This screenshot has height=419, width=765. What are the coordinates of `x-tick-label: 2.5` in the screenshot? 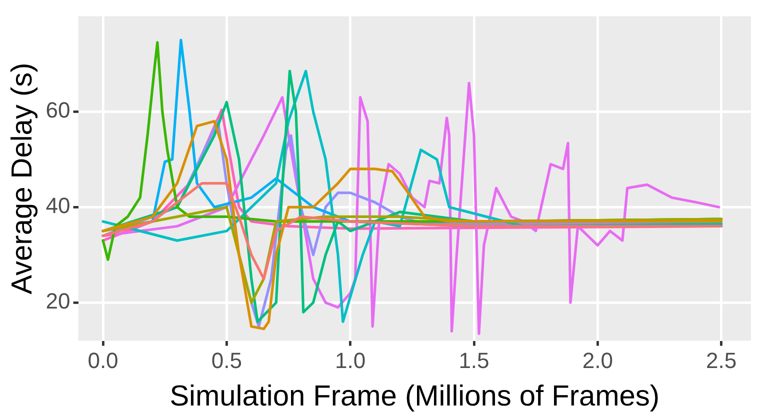 It's located at (721, 361).